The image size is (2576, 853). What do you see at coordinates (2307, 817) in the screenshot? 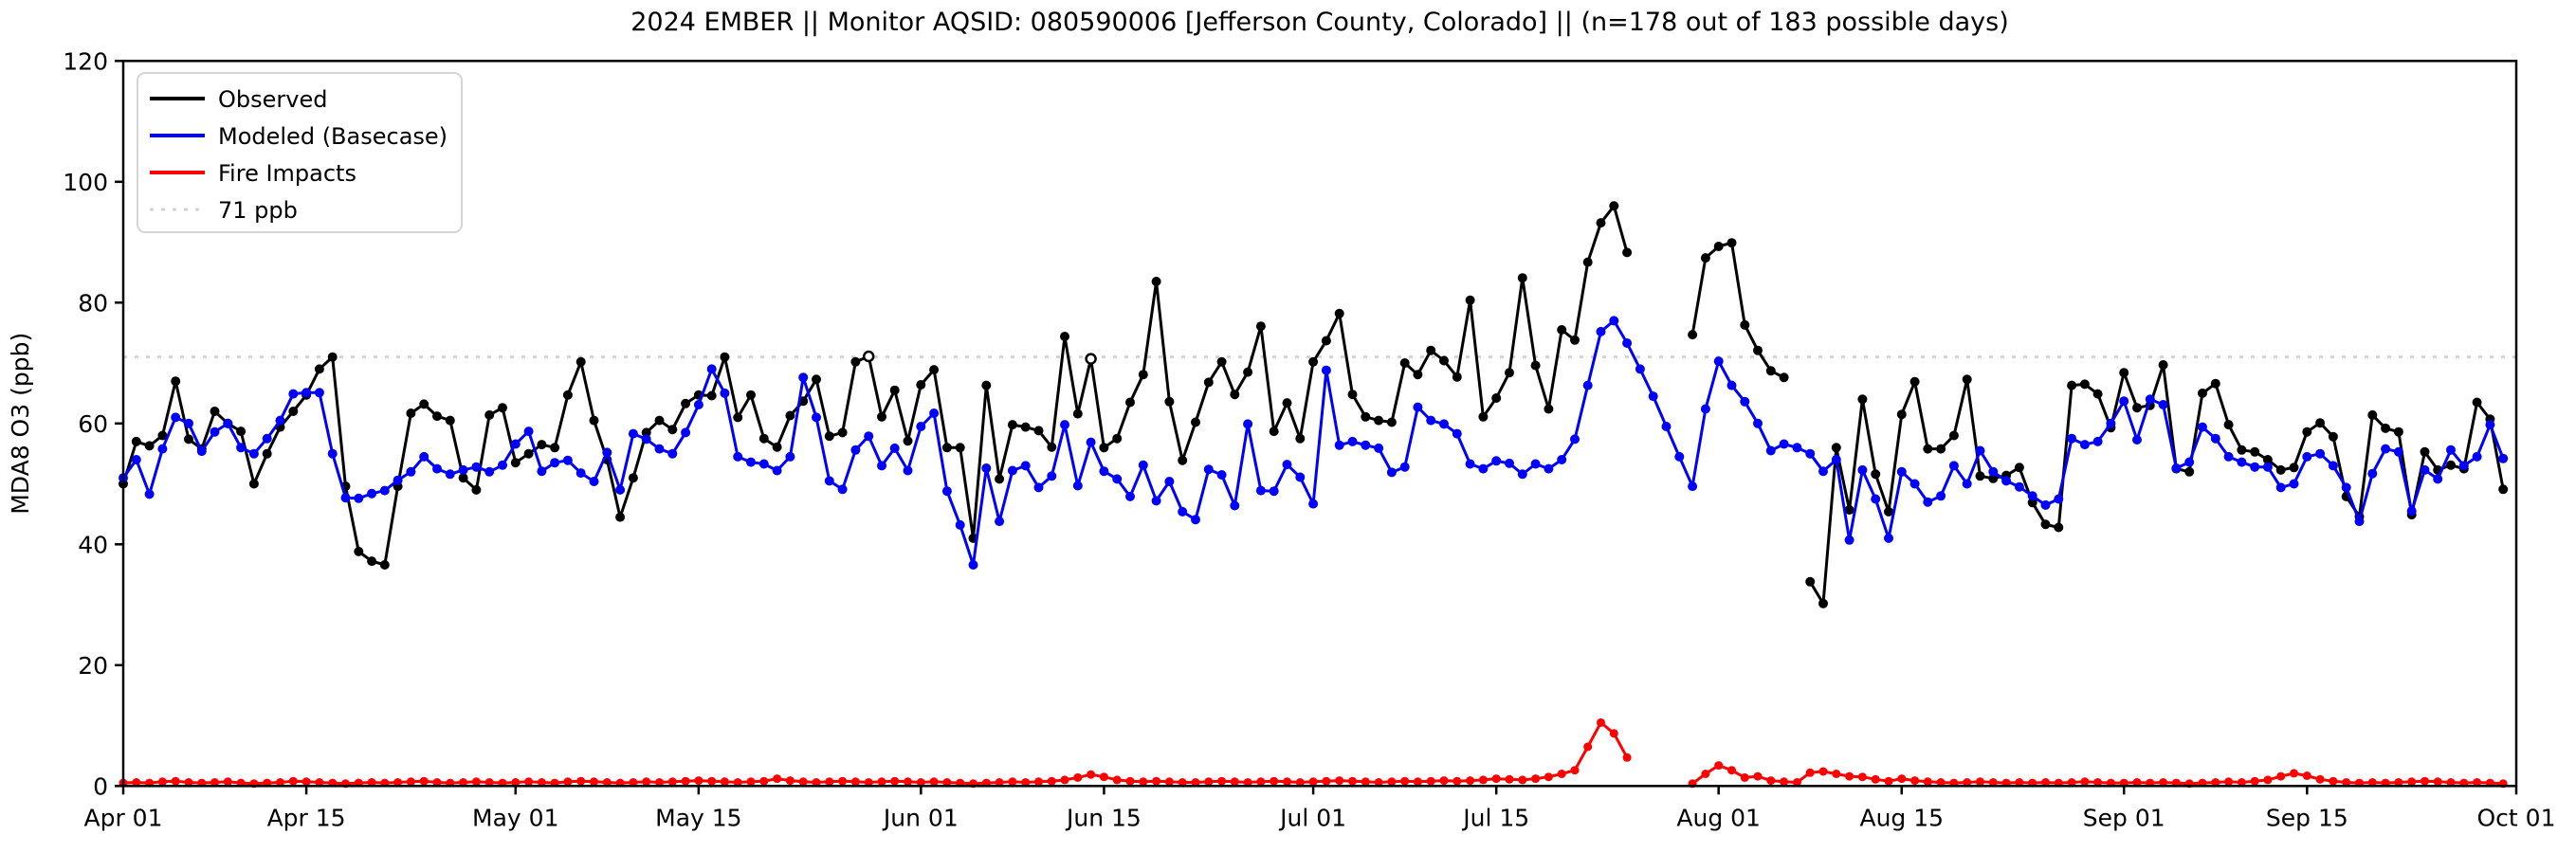
I see `x-tick-label: Sep 15` at bounding box center [2307, 817].